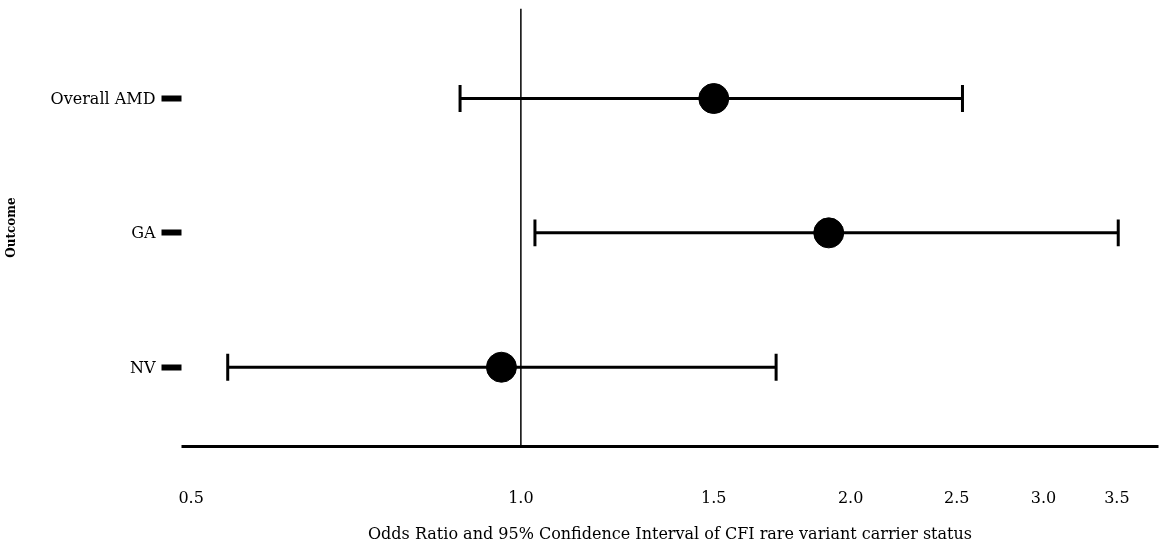 This screenshot has width=1160, height=545. I want to click on x-tick-label: 2.0, so click(850, 497).